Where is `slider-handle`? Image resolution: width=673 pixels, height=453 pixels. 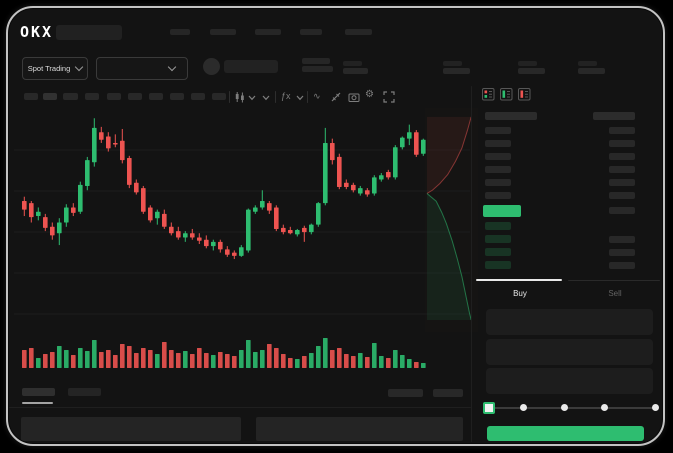 slider-handle is located at coordinates (489, 408).